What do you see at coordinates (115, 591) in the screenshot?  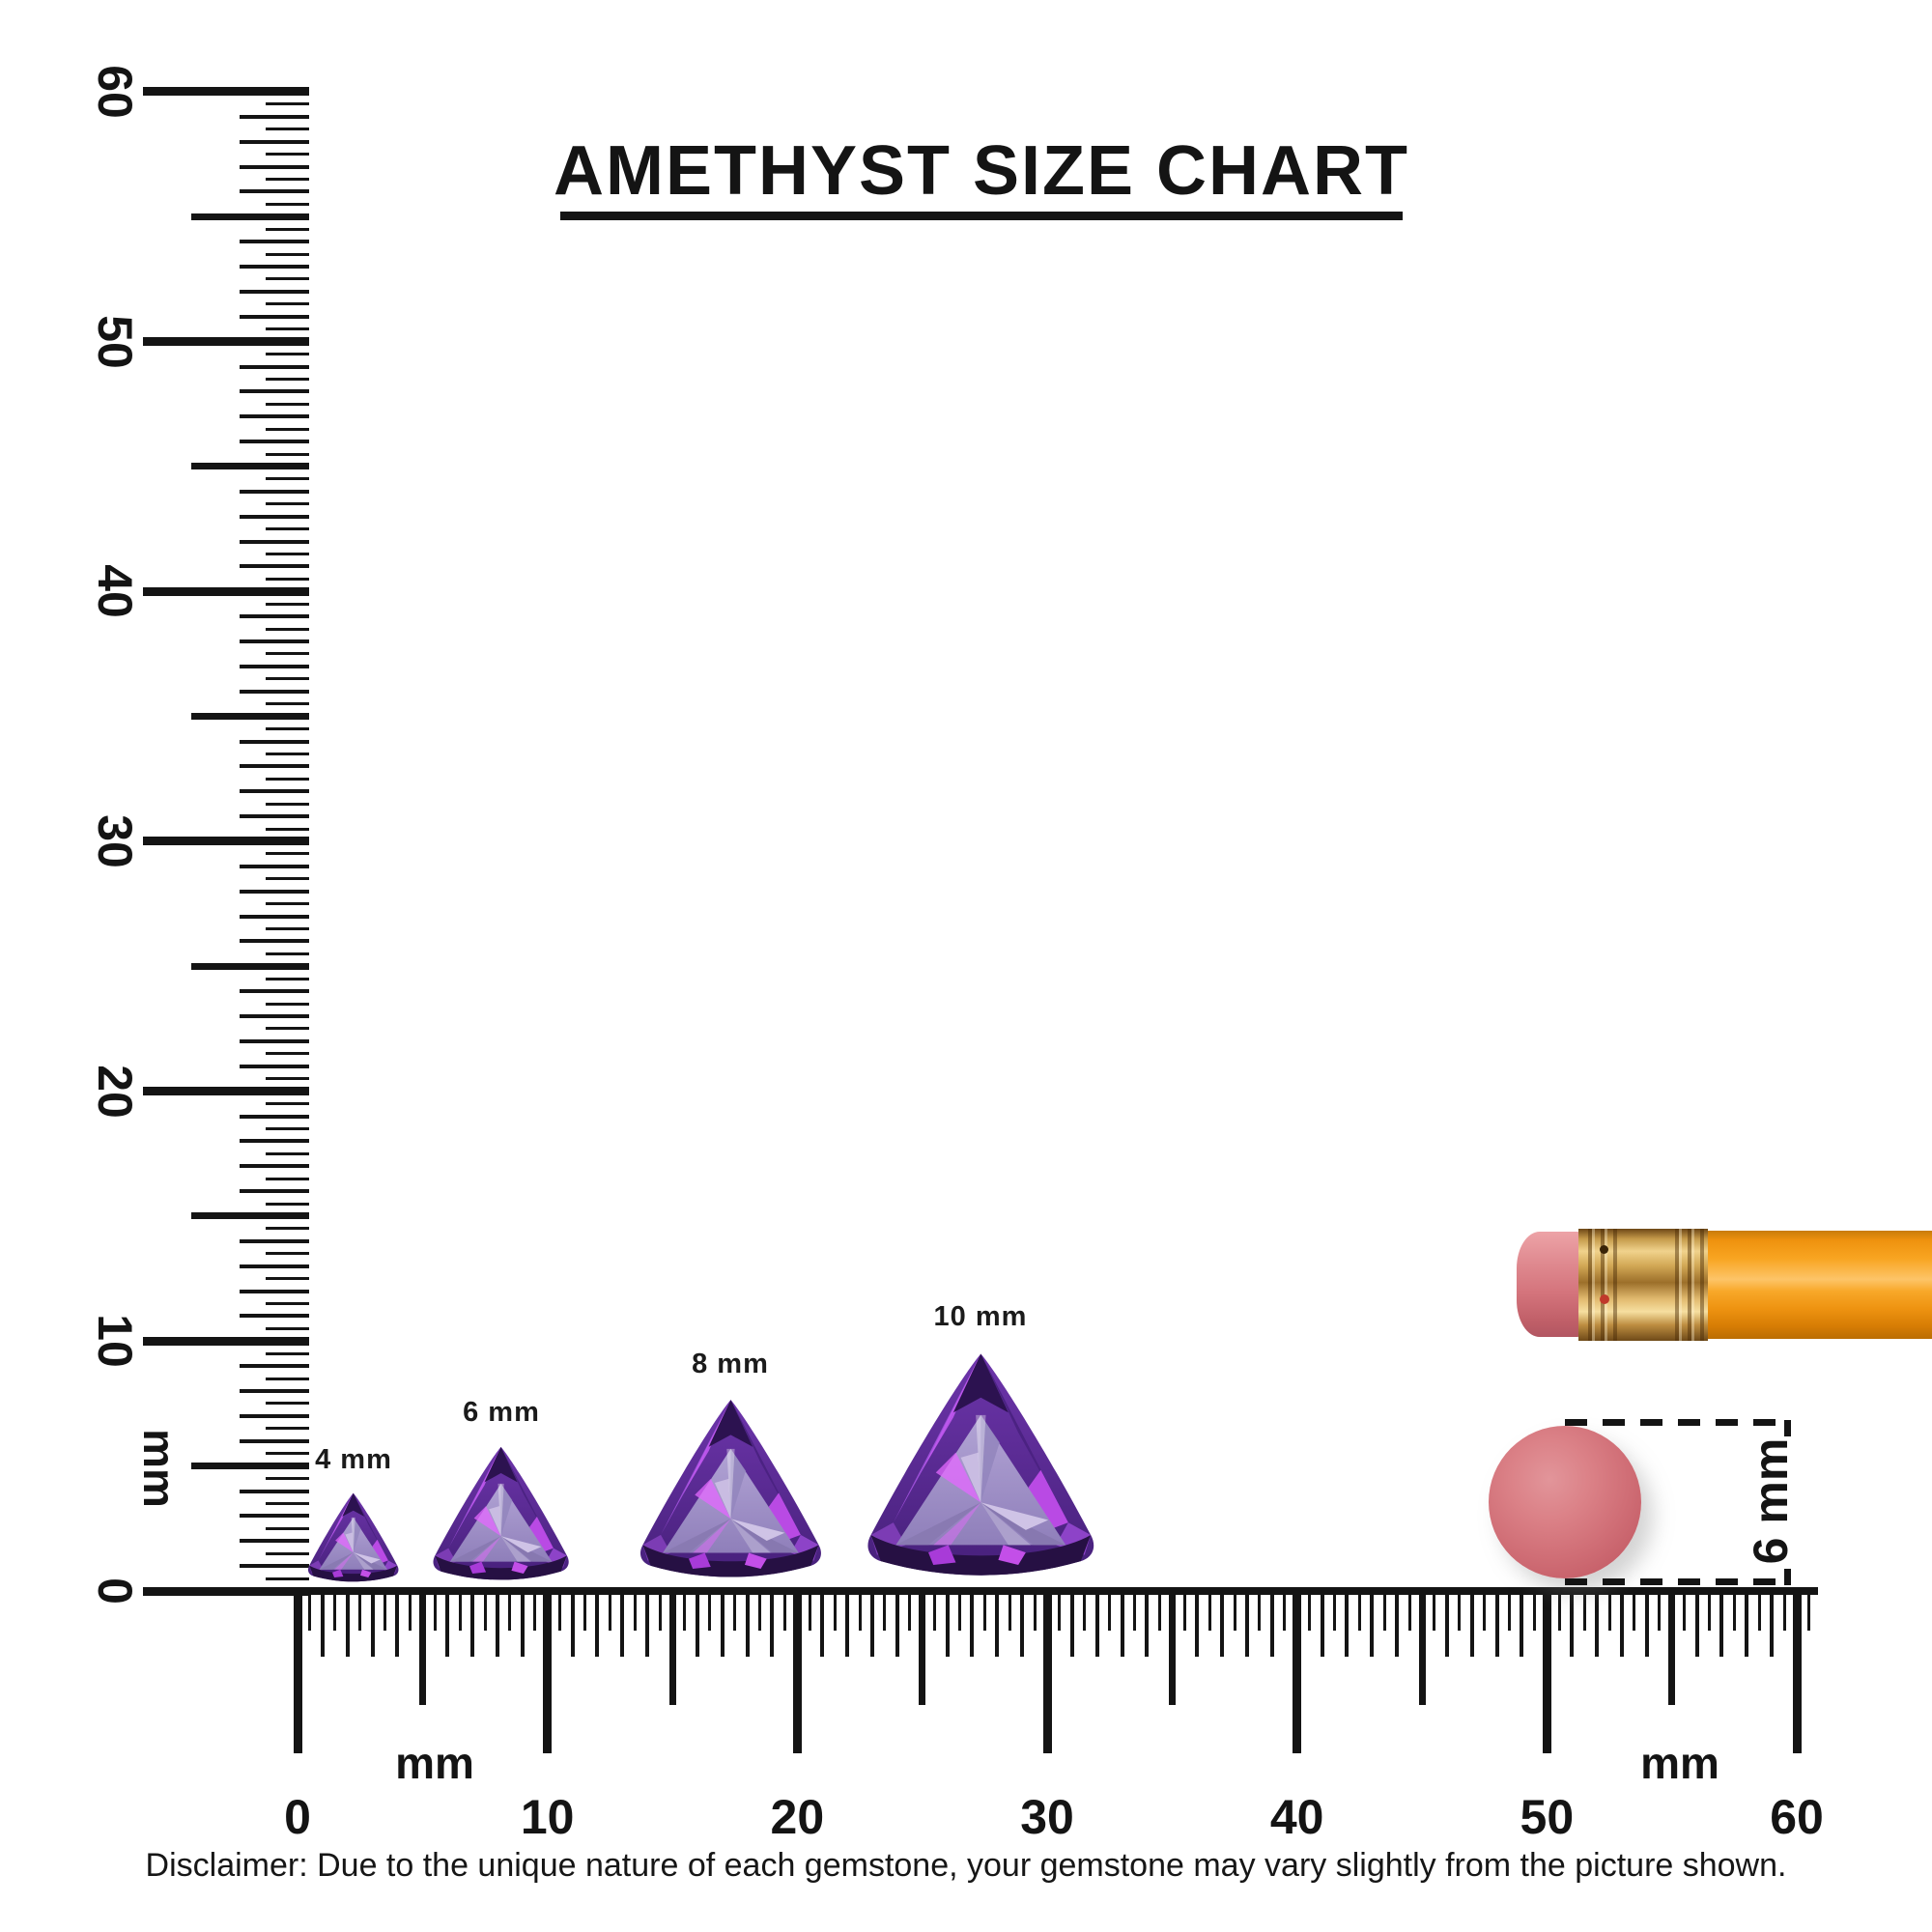 I see `vruler-label-40: 40` at bounding box center [115, 591].